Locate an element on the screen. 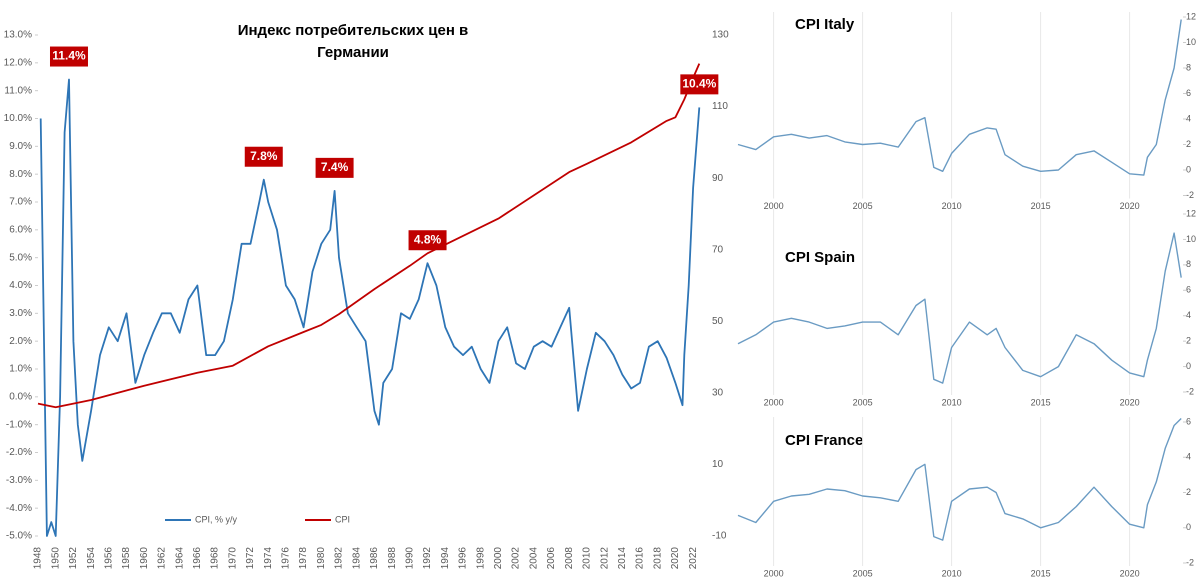 The image size is (1200, 584). x-tick-label: 1954 is located at coordinates (91, 558).